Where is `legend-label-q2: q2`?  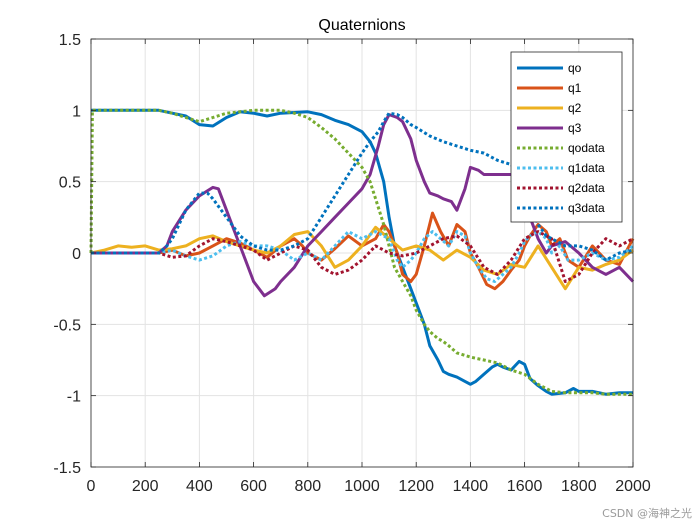 legend-label-q2: q2 is located at coordinates (575, 108).